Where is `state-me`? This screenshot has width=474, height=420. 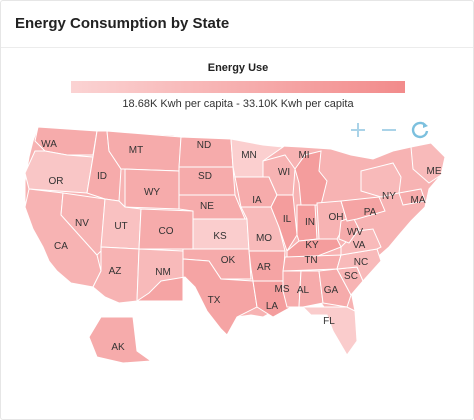 state-me is located at coordinates (428, 163).